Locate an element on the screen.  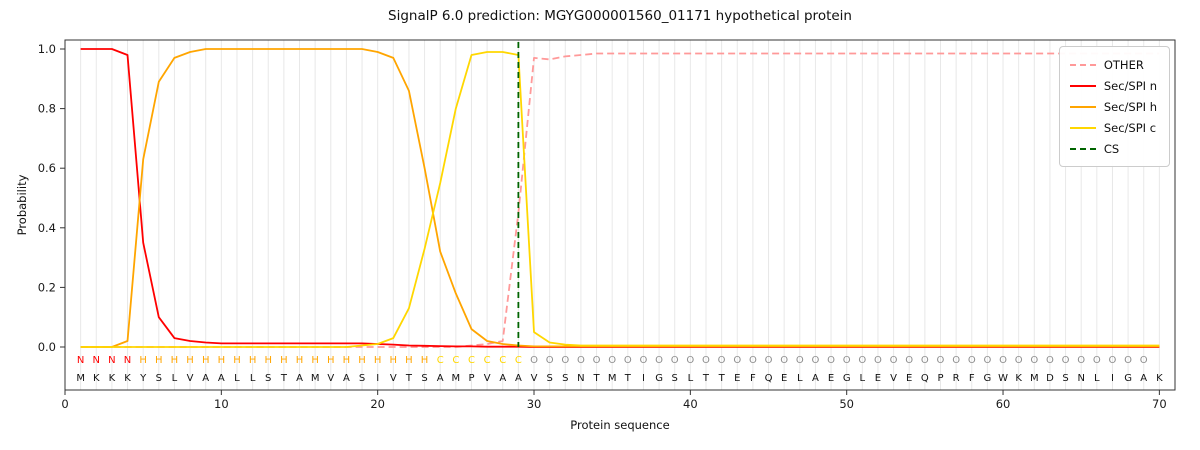
sequence-letter: P is located at coordinates (940, 378).